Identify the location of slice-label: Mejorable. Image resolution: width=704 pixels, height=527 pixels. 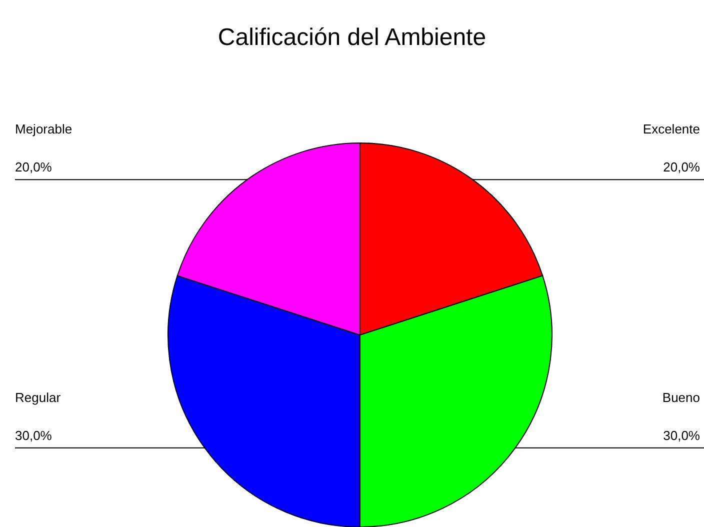
(43, 129).